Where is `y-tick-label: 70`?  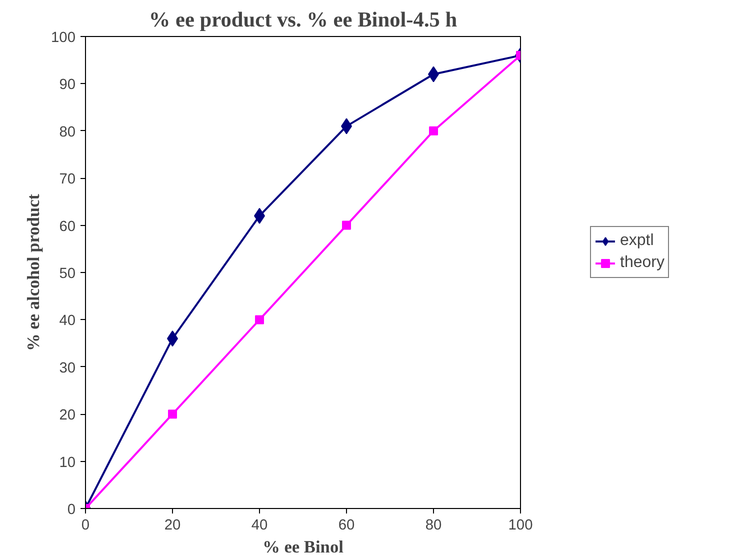
y-tick-label: 70 is located at coordinates (67, 180).